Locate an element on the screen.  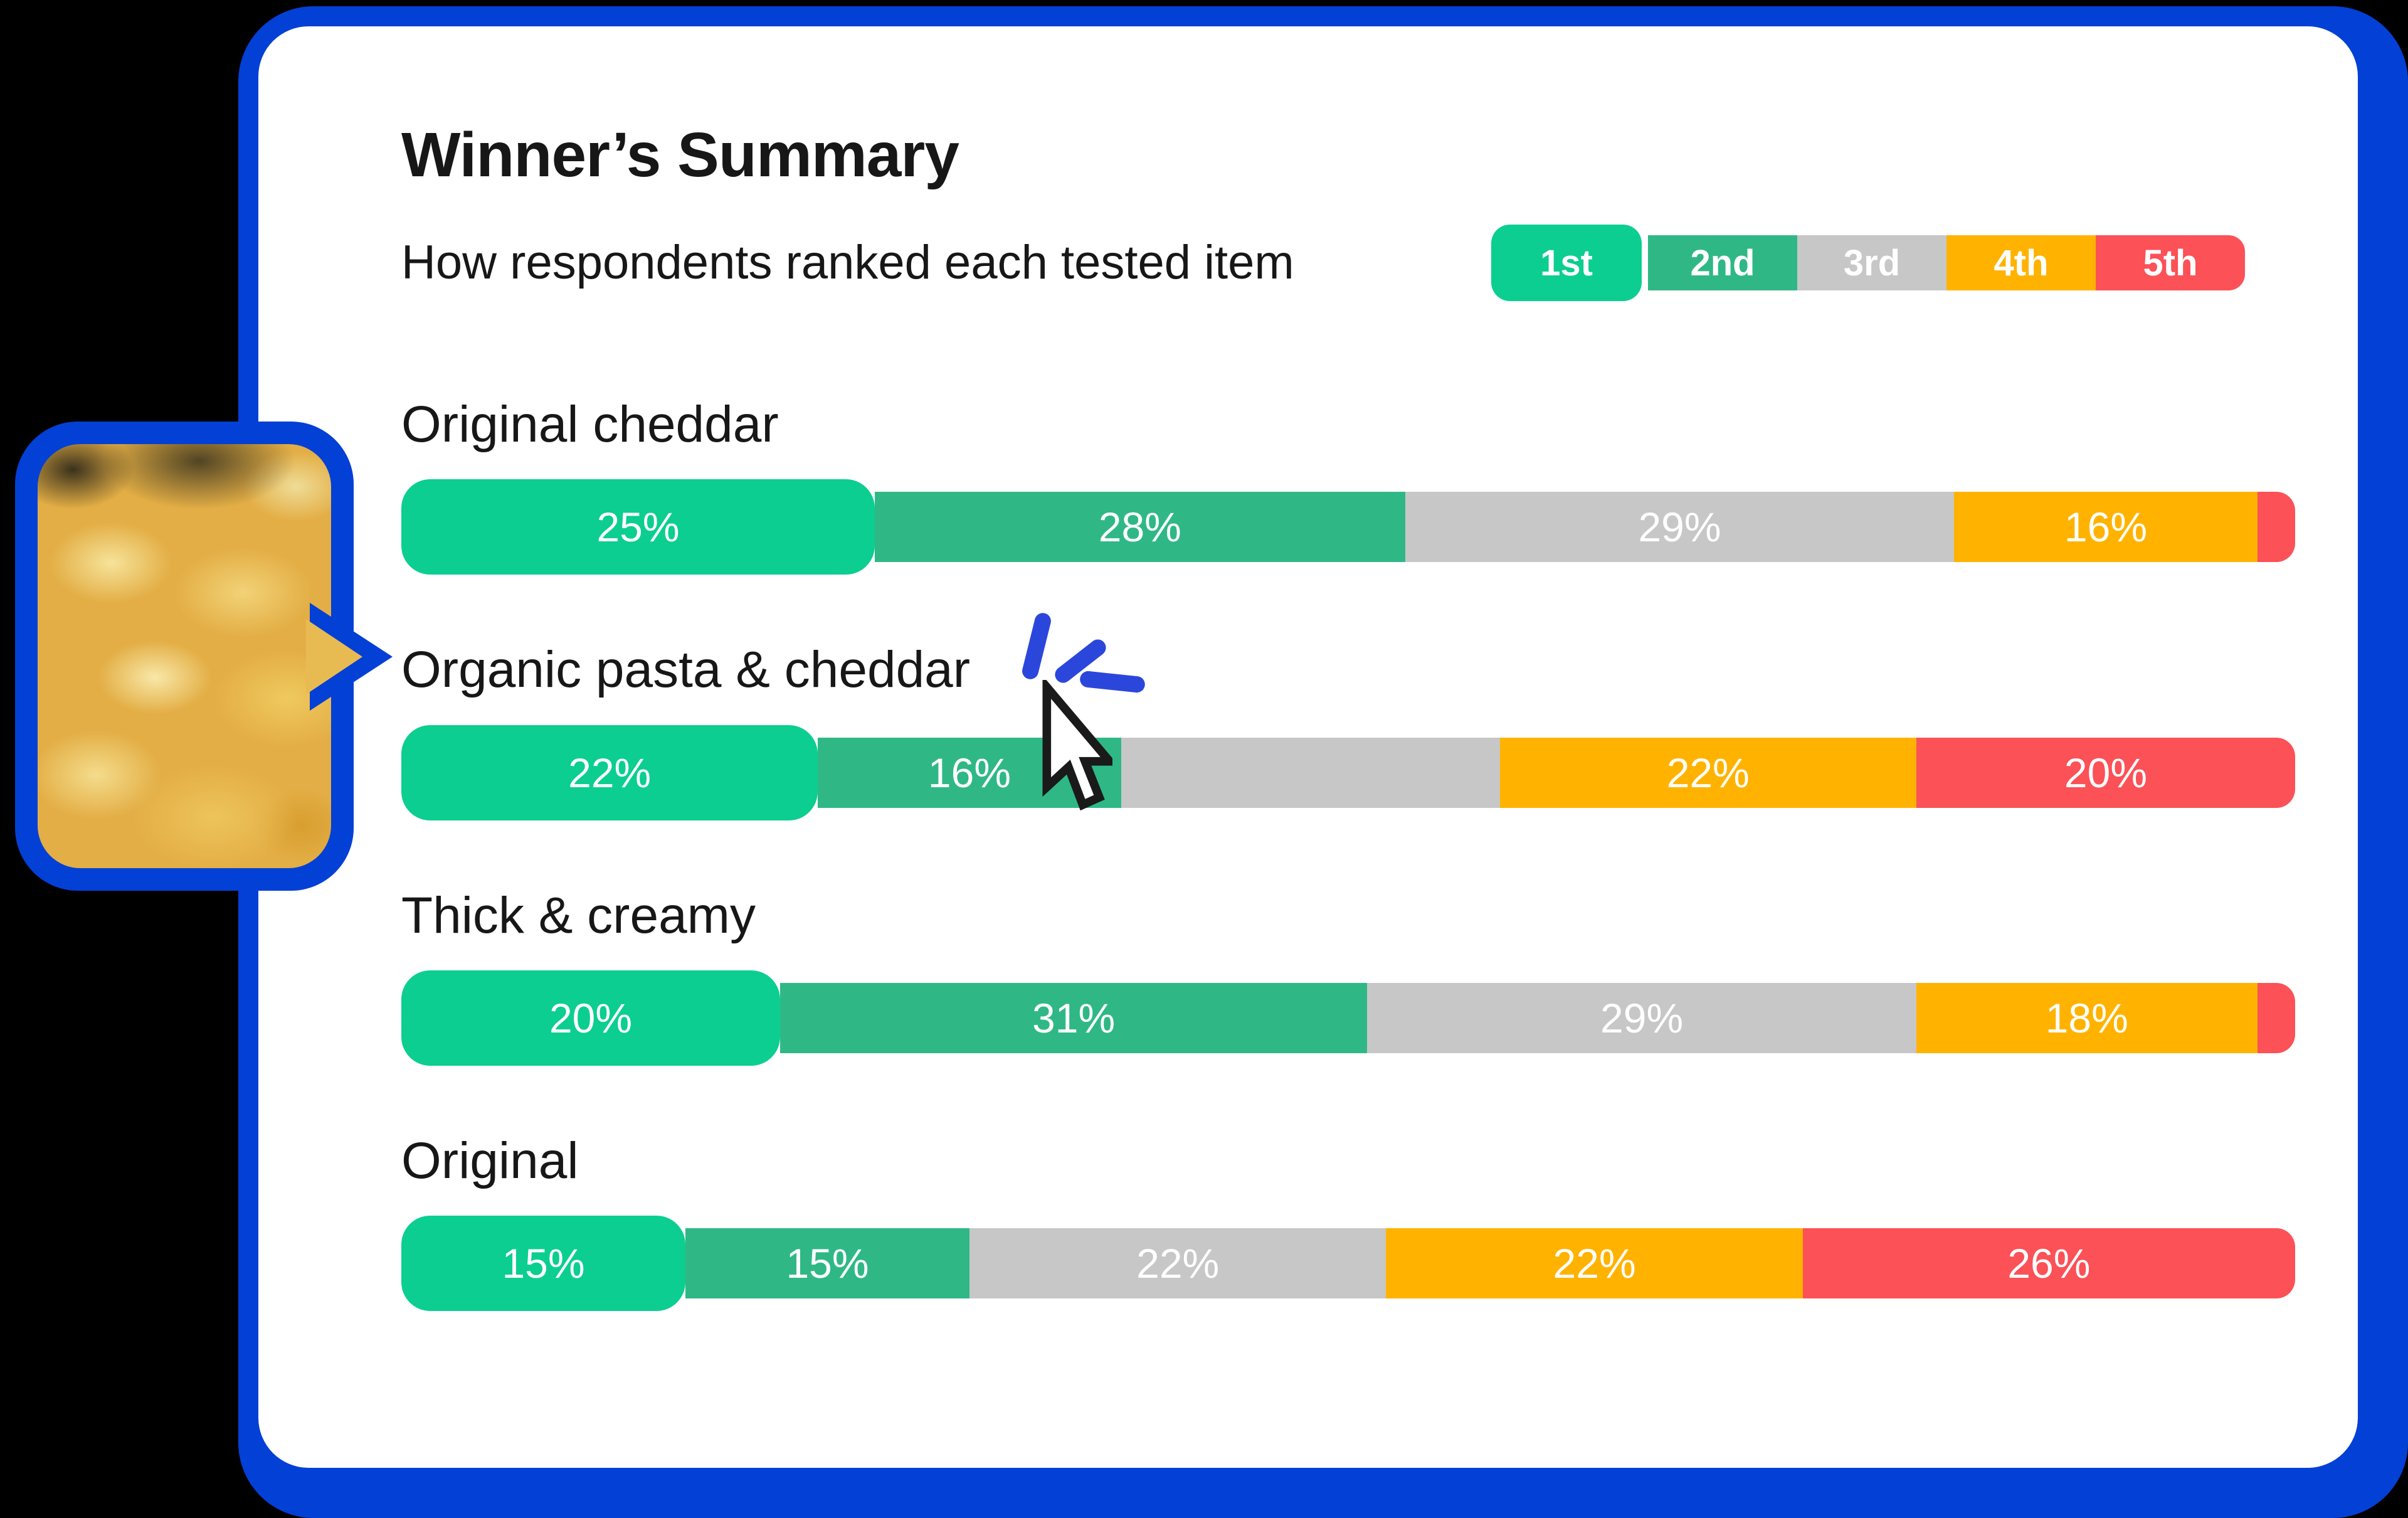
legend: 1st 2nd 3rd 4th 5th is located at coordinates (1868, 263).